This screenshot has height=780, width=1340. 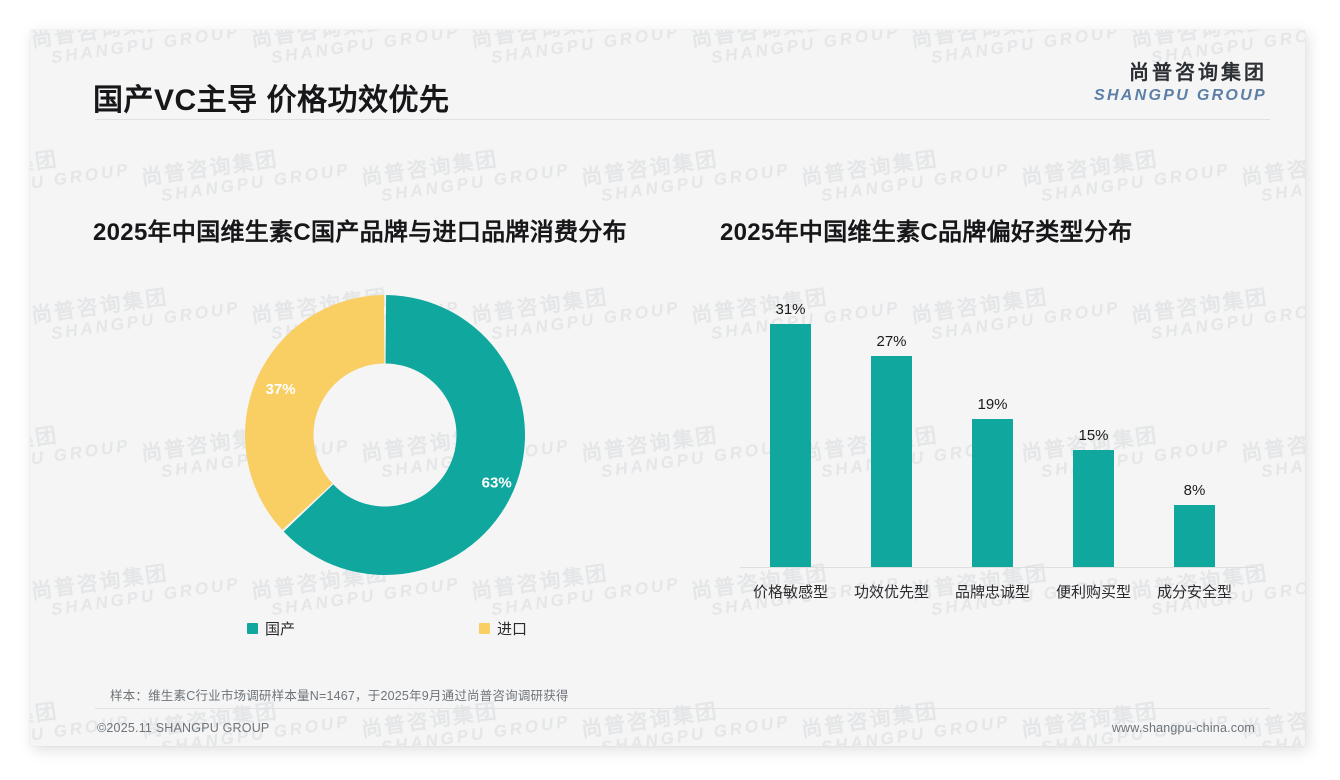 I want to click on brand-name-cn: 尚普咨询集团, so click(x=1198, y=73).